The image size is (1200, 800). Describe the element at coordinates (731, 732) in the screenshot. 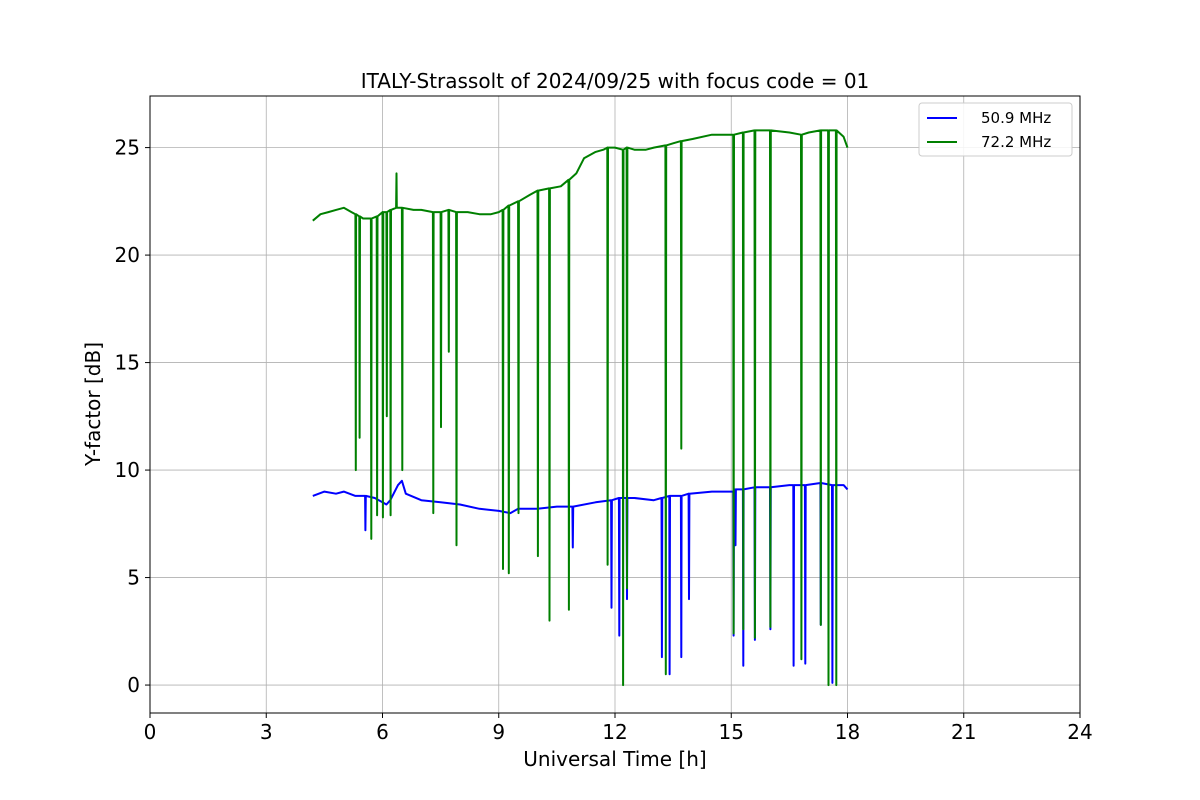

I see `x-tick-label: 15` at that location.